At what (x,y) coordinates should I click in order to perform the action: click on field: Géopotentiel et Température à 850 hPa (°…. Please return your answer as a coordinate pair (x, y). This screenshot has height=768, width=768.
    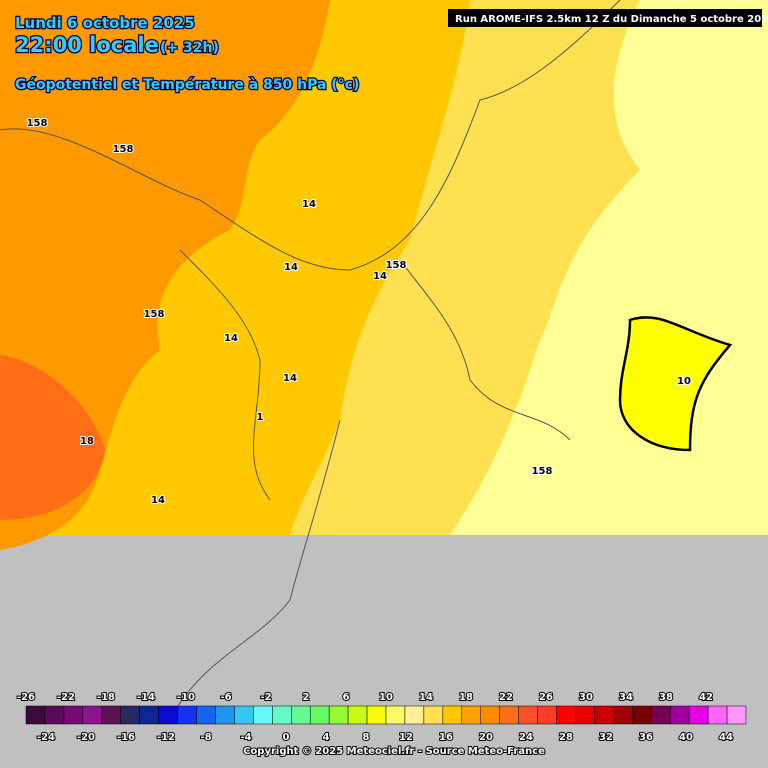
    Looking at the image, I should click on (187, 85).